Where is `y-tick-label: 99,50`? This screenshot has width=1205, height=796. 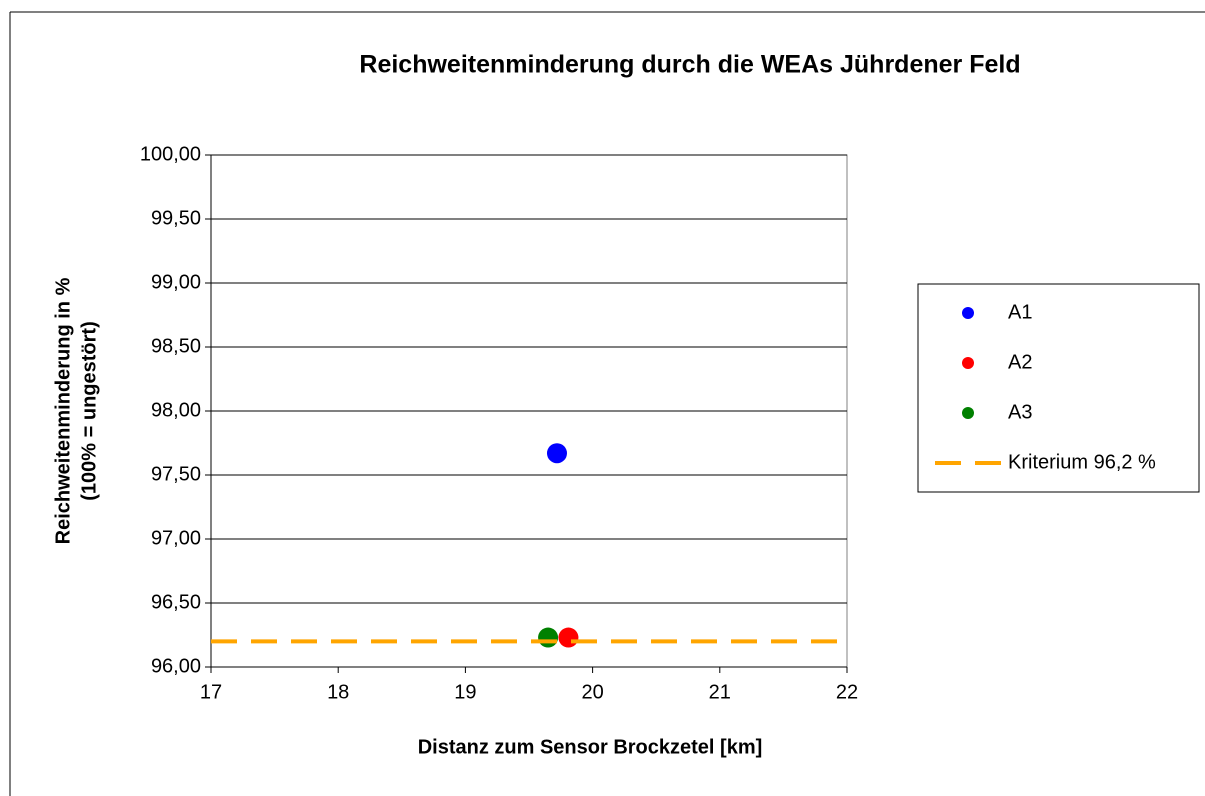 y-tick-label: 99,50 is located at coordinates (176, 218).